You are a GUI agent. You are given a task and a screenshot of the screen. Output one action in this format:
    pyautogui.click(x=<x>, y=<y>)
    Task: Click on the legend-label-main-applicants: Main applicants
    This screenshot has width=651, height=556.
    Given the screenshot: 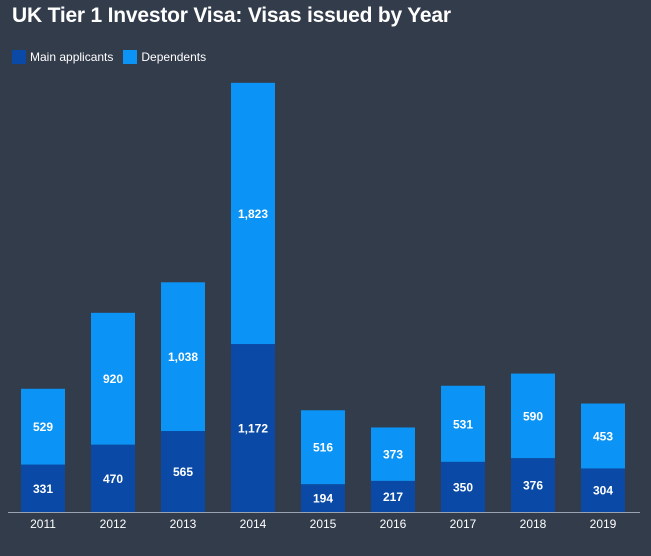 What is the action you would take?
    pyautogui.click(x=72, y=57)
    